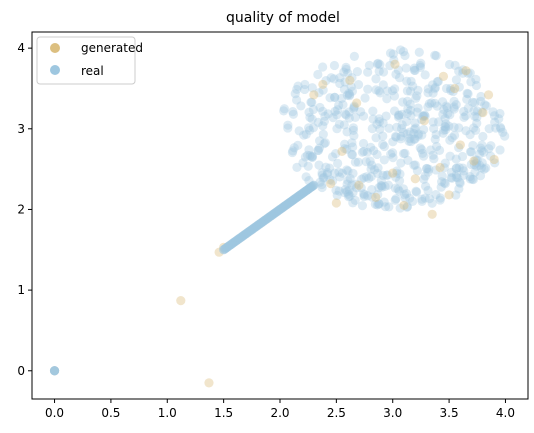  Describe the element at coordinates (21, 371) in the screenshot. I see `y-tick-label: 0` at that location.